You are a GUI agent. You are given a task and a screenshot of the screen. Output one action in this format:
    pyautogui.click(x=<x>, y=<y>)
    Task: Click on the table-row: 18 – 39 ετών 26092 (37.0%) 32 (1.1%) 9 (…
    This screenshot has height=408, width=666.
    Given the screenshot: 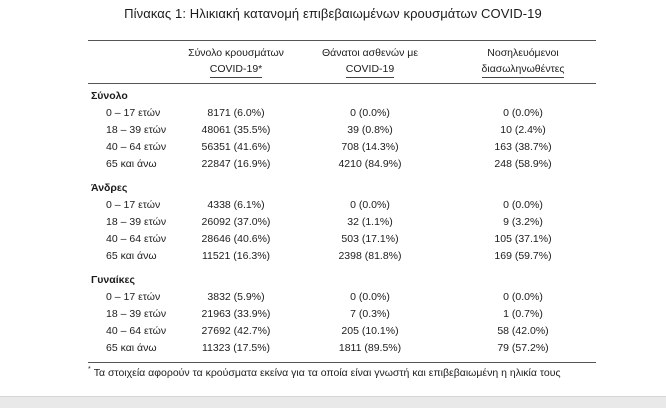 What is the action you would take?
    pyautogui.click(x=333, y=224)
    